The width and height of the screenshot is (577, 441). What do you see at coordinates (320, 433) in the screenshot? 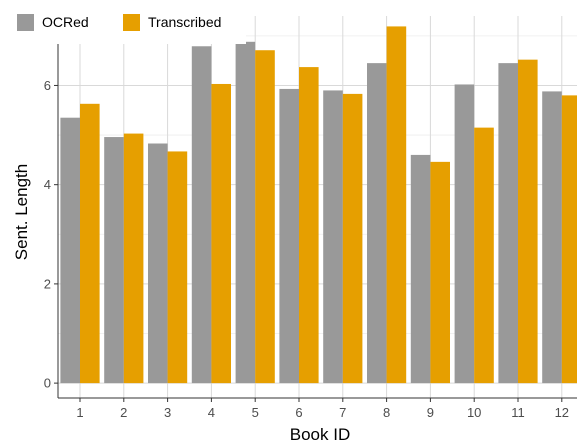
I see `x-axis-title: Book ID` at bounding box center [320, 433].